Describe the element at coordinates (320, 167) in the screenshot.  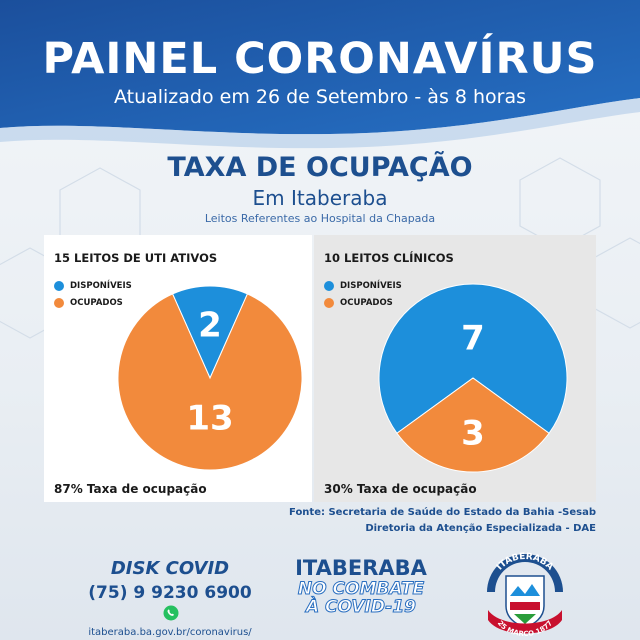
I see `section-title: TAXA DE OCUPAÇÃO` at that location.